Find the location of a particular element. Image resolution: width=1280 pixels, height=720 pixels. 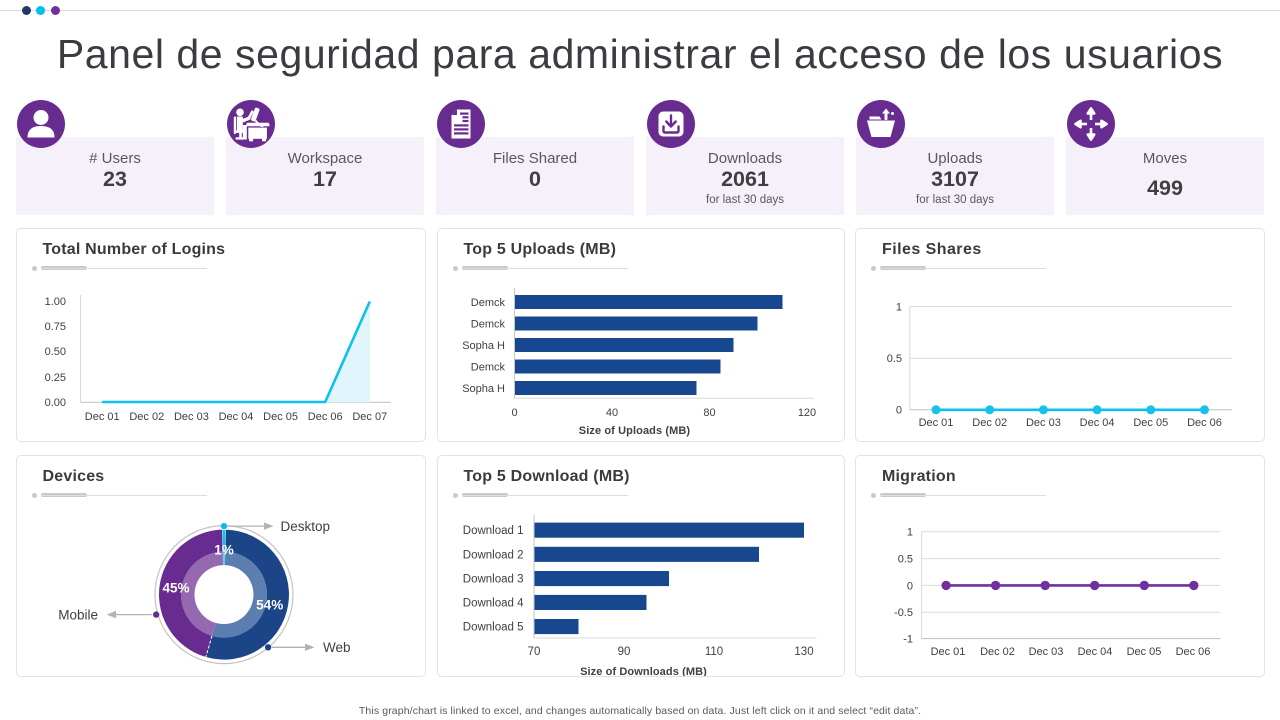

svg-text: Download 5 is located at coordinates (492, 628).